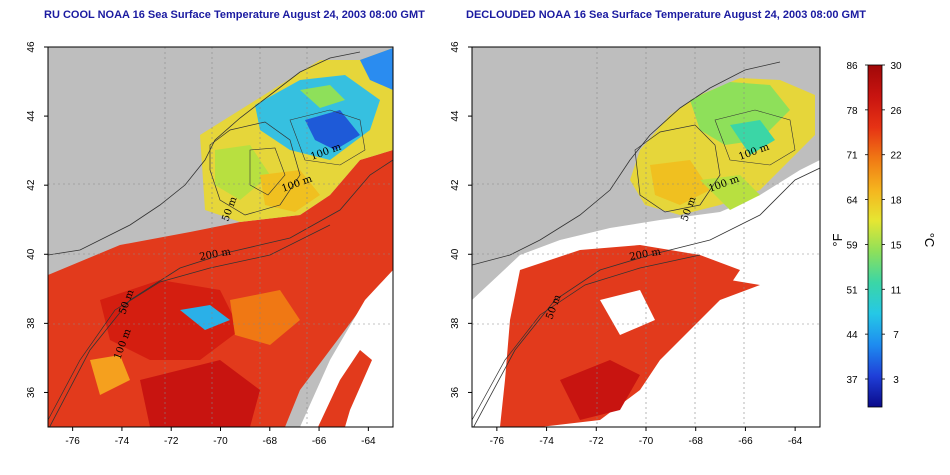  What do you see at coordinates (896, 335) in the screenshot?
I see `celsius-tick-label: 7` at bounding box center [896, 335].